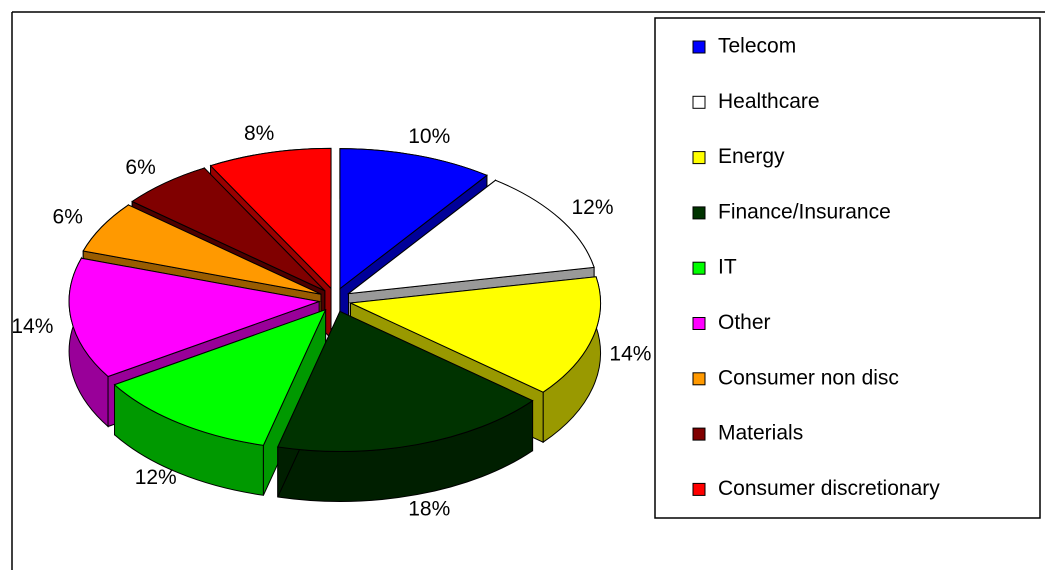  I want to click on legend-label: Telecom, so click(757, 46).